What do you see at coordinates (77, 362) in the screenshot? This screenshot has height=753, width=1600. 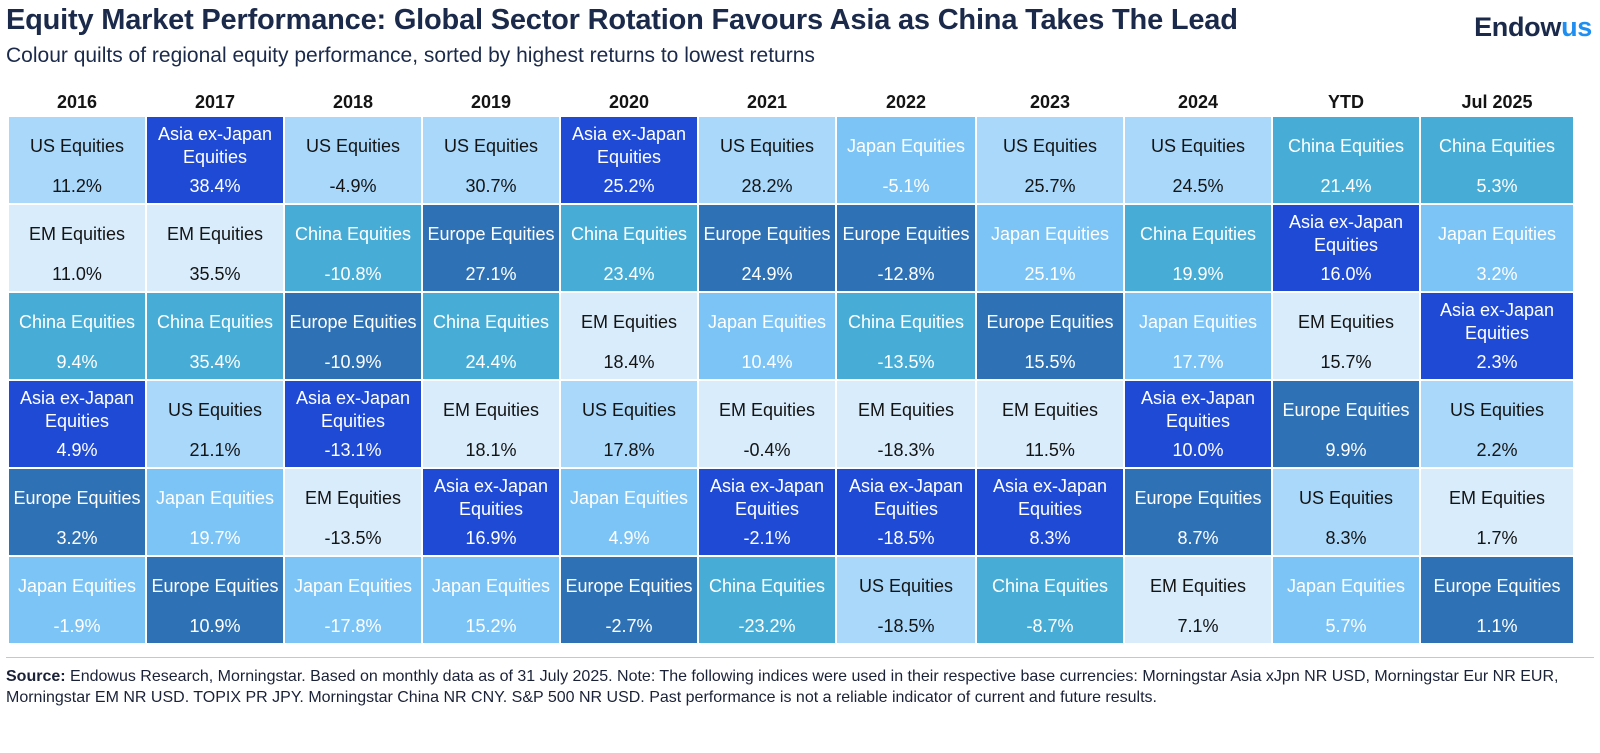 I see `quilt-cell-value: 9.4%` at bounding box center [77, 362].